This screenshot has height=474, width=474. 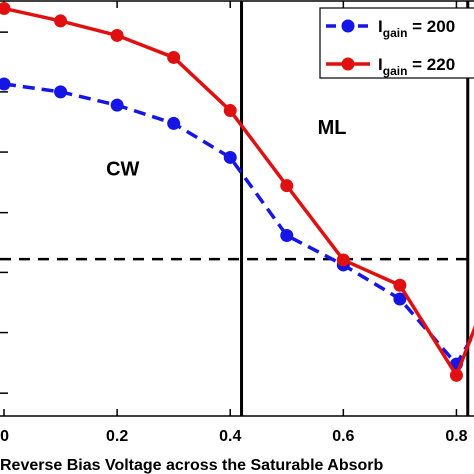 What do you see at coordinates (416, 28) in the screenshot?
I see `legend-label-0: Igain = 200` at bounding box center [416, 28].